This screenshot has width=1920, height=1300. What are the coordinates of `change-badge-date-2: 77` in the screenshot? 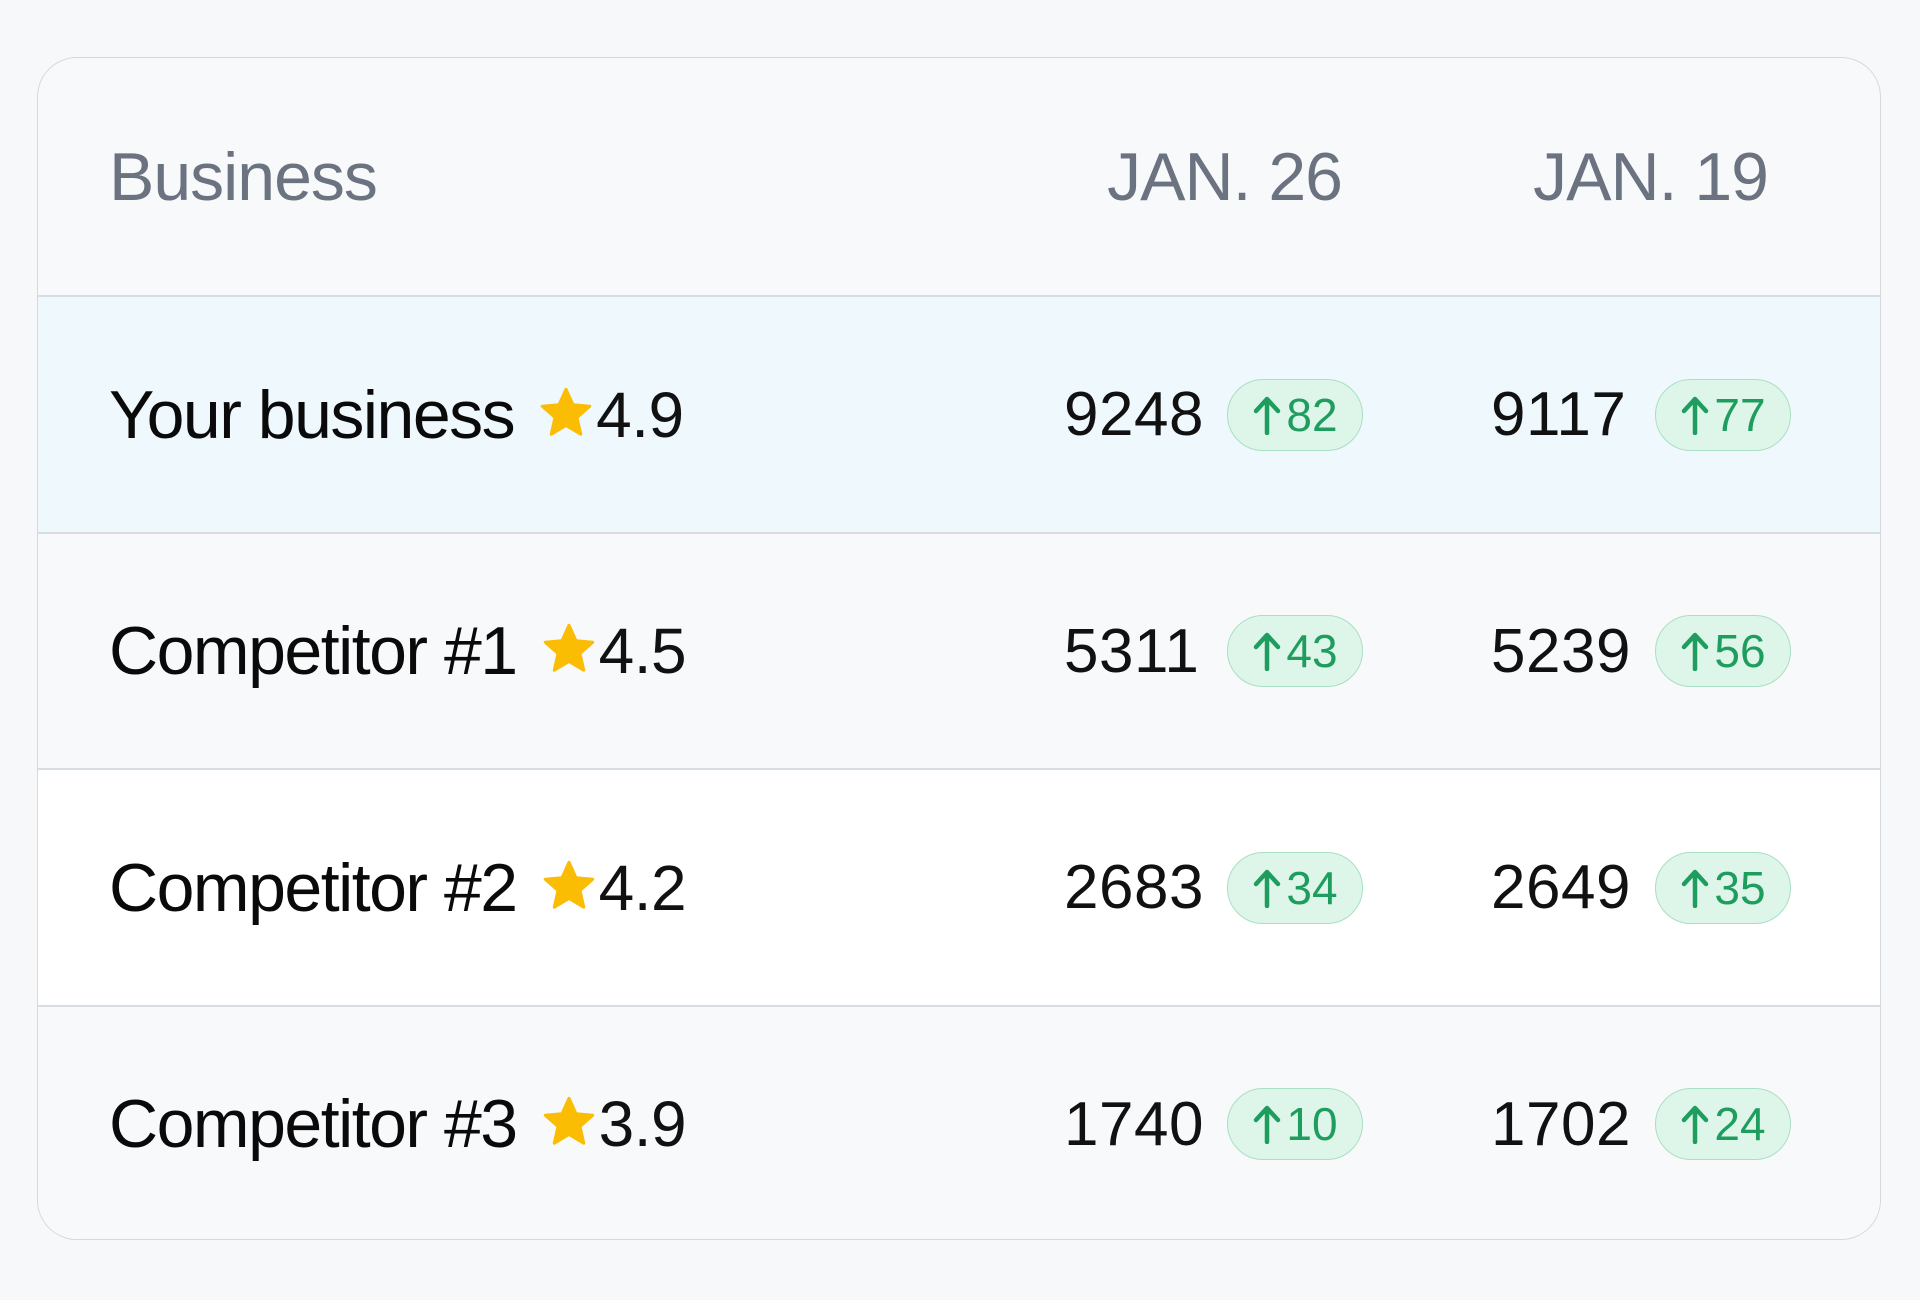 It's located at (1723, 414).